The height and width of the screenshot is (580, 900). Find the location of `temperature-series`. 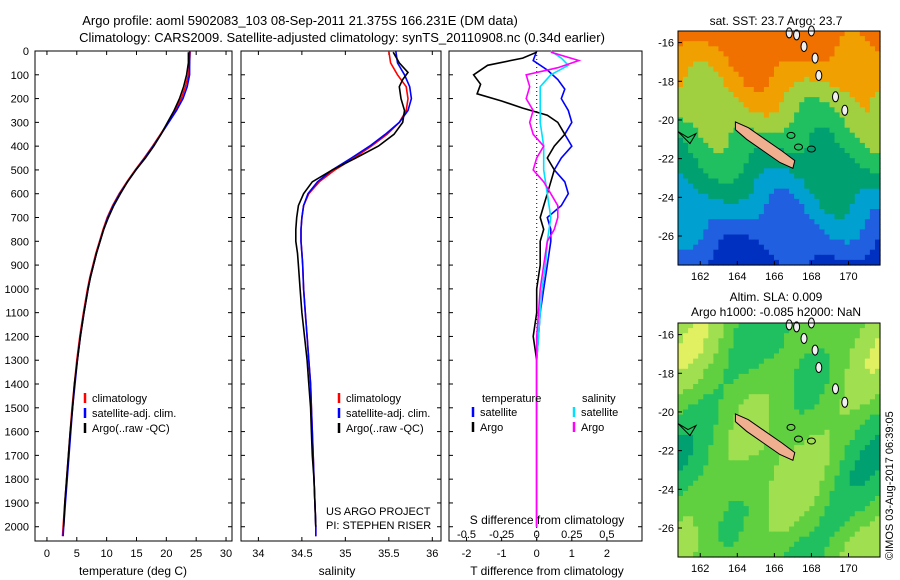

temperature-series is located at coordinates (126, 293).